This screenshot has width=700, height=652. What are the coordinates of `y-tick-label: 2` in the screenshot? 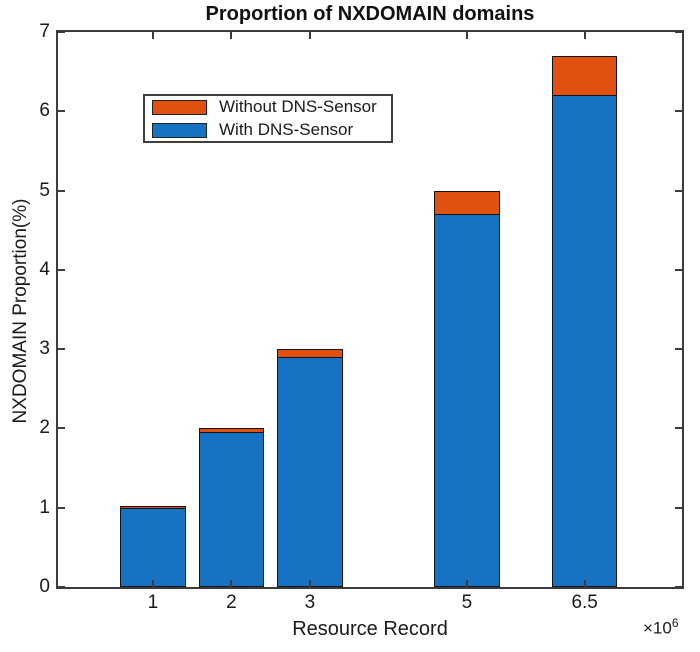 It's located at (44, 428).